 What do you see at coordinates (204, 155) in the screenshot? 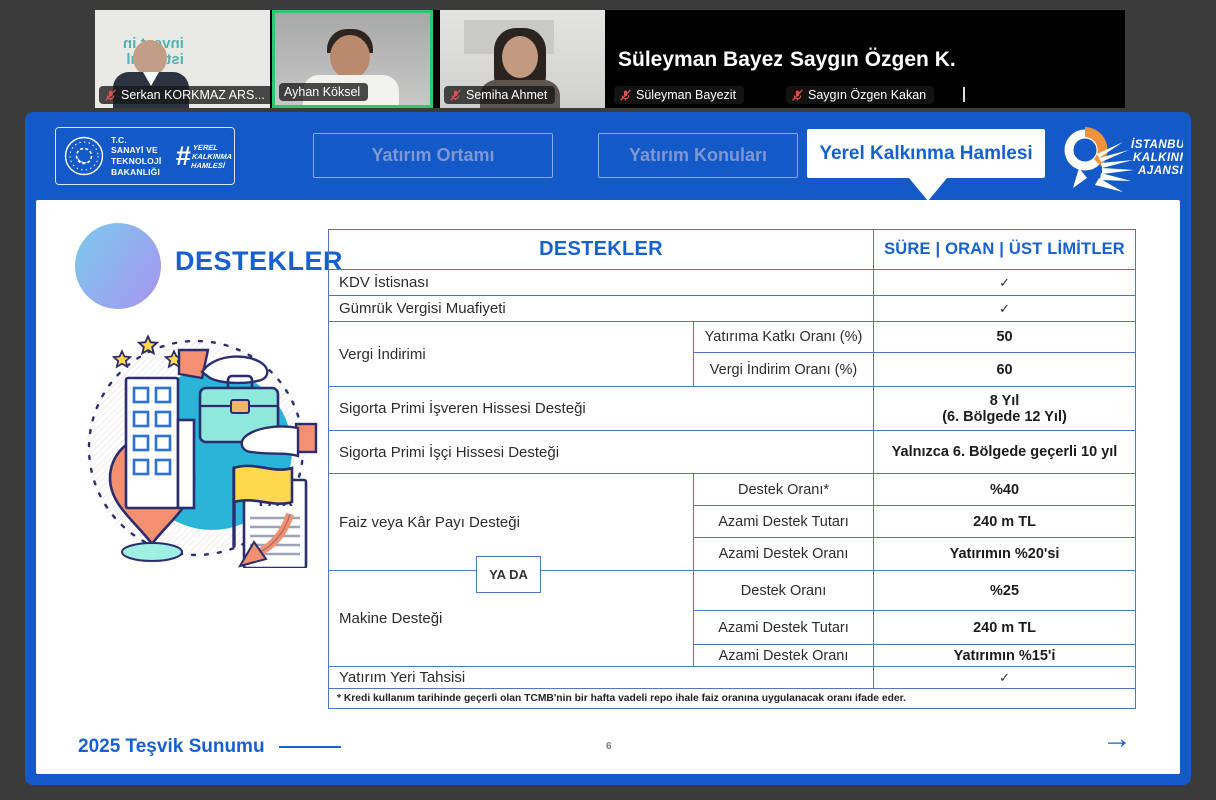
I see `yerel-kalkinma-hamlesi-logo: # YEREL KALKINMA HAMLESİ` at bounding box center [204, 155].